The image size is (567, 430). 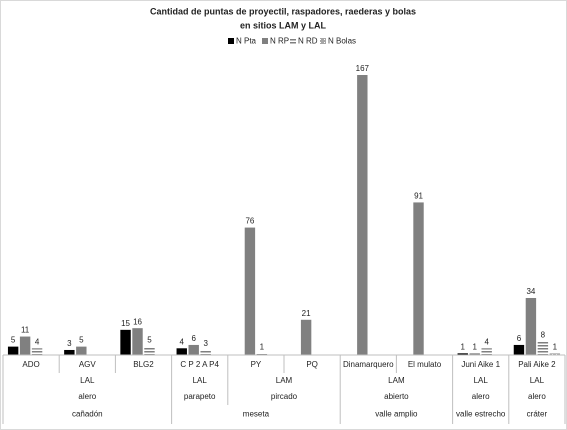 What do you see at coordinates (425, 364) in the screenshot?
I see `x-tick-label: El mulato` at bounding box center [425, 364].